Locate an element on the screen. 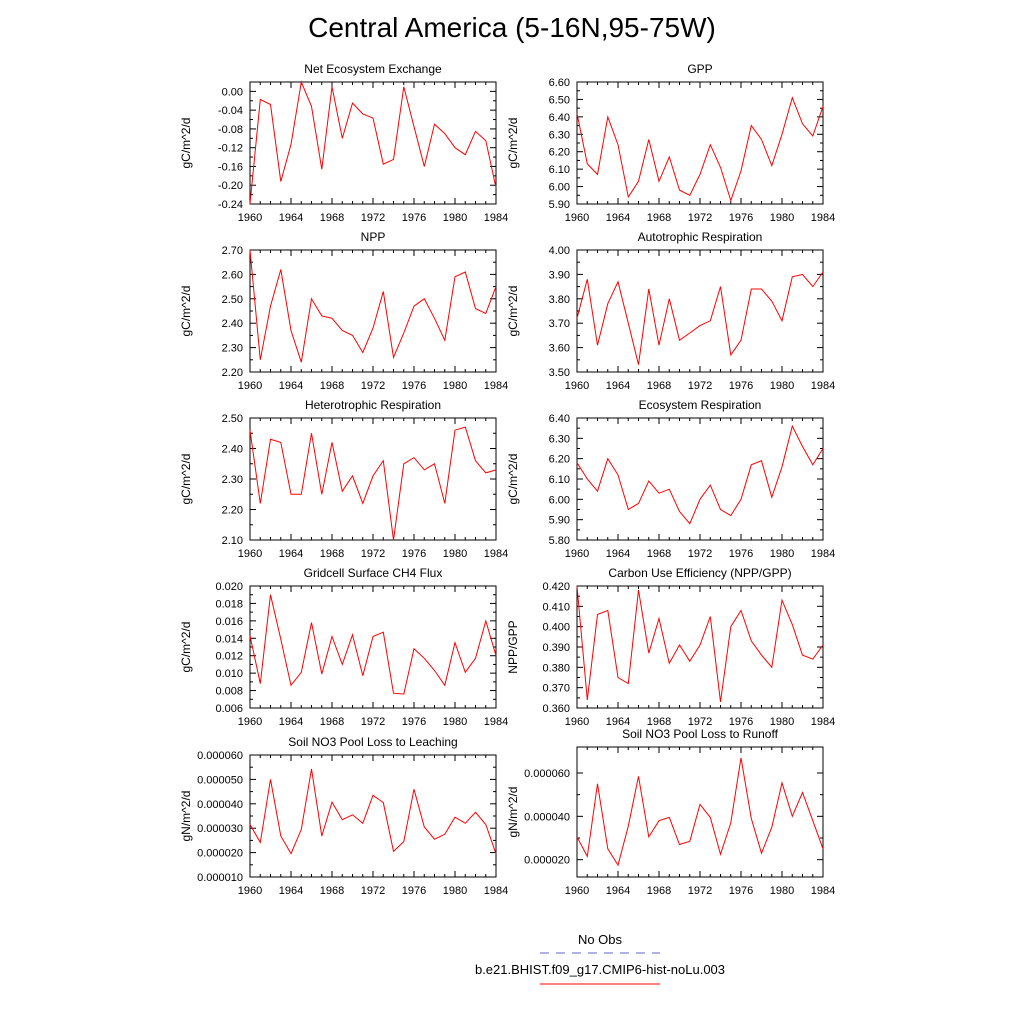 This screenshot has height=1024, width=1024. y-tick-label: -0.16 is located at coordinates (230, 167).